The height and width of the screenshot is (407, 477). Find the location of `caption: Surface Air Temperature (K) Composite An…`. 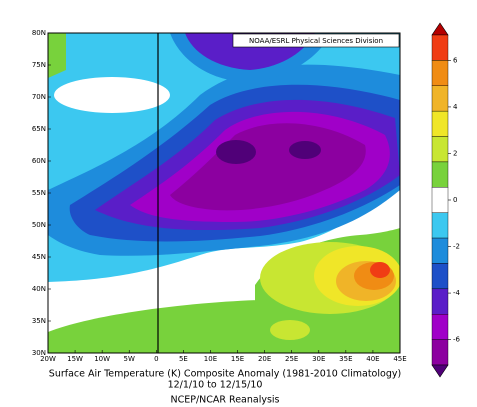

caption: Surface Air Temperature (K) Composite An… is located at coordinates (225, 374).